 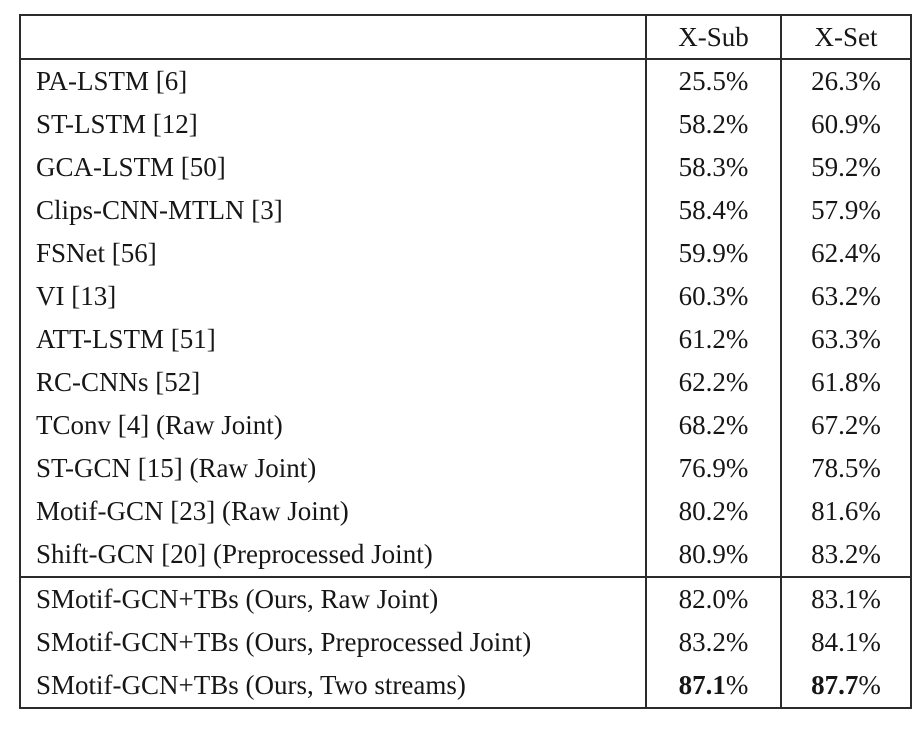 I want to click on xset-cell: 83.1%, so click(x=845, y=598).